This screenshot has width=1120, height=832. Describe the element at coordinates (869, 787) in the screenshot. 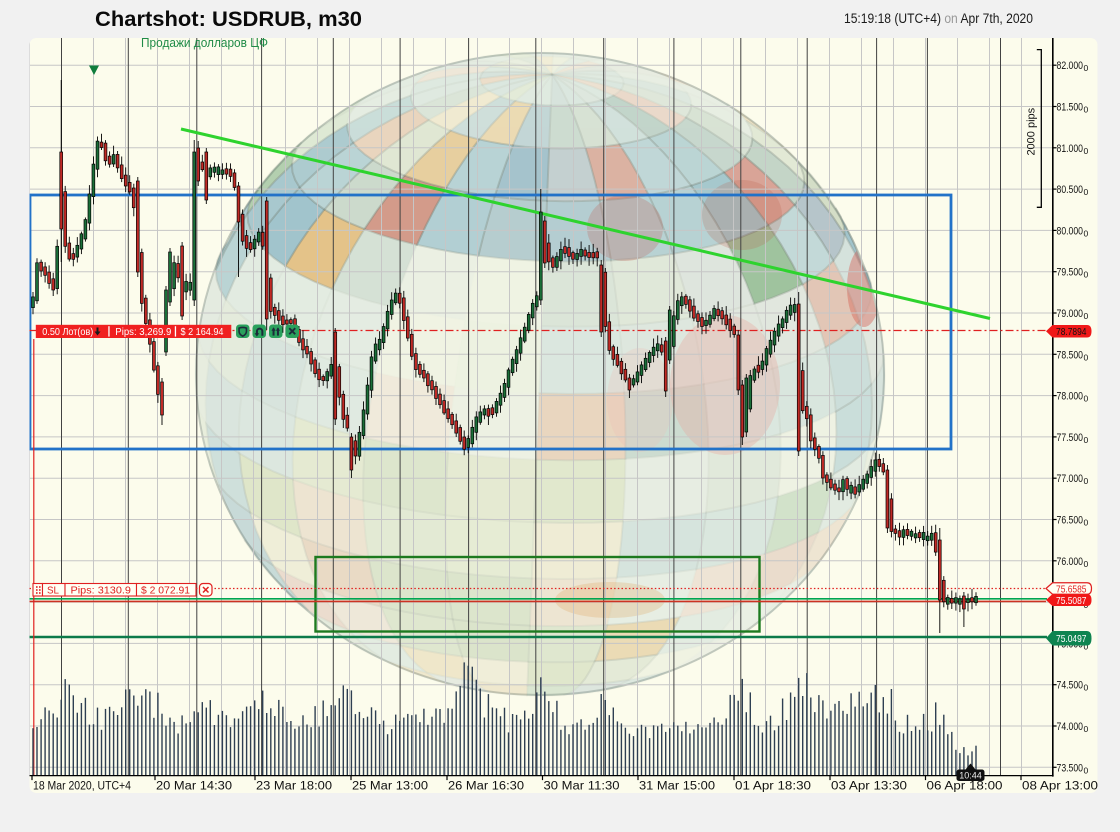

I see `svg-text: 03 Apr 13:30` at that location.